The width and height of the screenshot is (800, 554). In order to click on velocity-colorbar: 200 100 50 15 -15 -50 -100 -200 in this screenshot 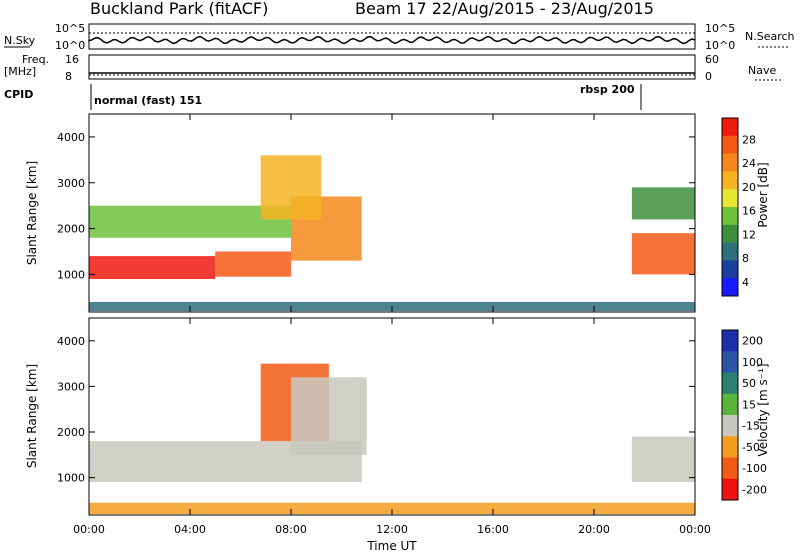, I will do `click(744, 415)`.